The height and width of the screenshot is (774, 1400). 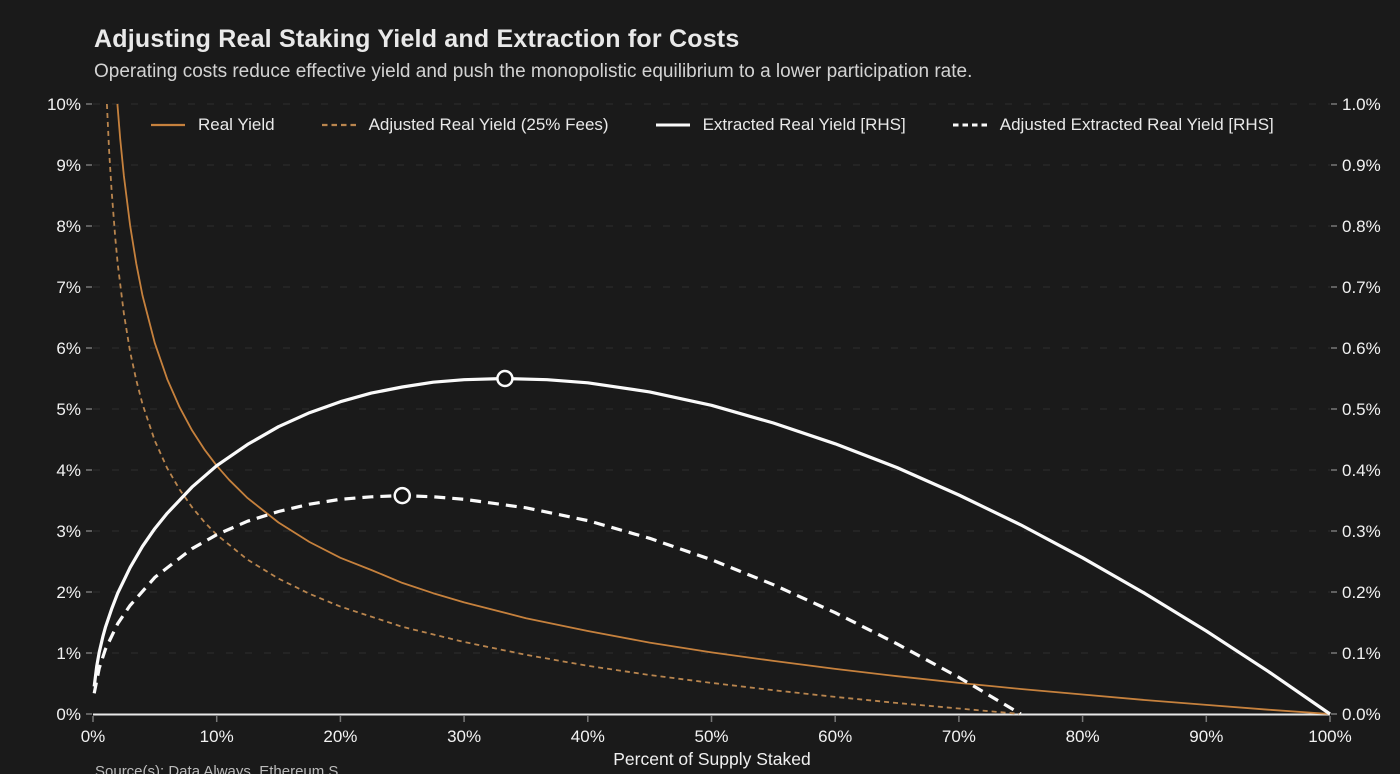 What do you see at coordinates (68, 409) in the screenshot?
I see `y-left-tick-label: 5%` at bounding box center [68, 409].